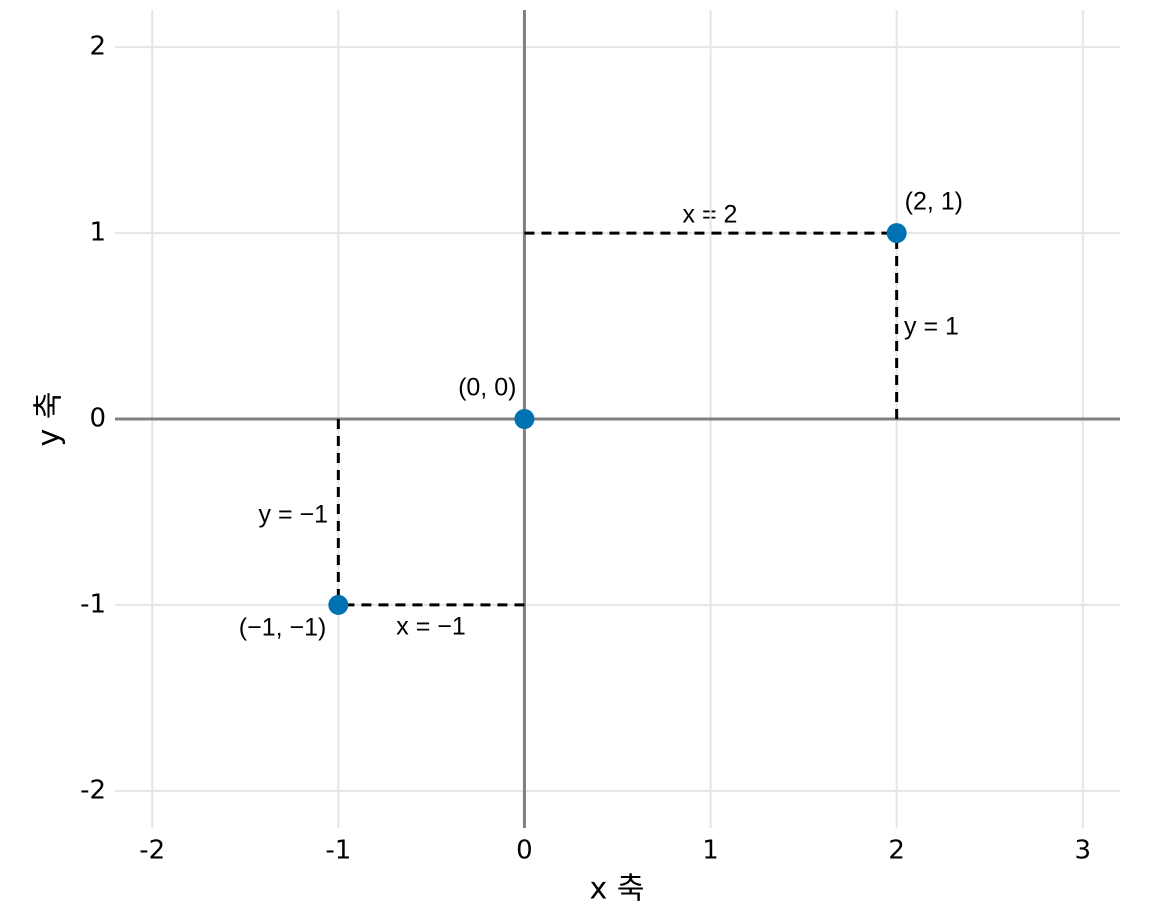 The width and height of the screenshot is (1152, 921). Describe the element at coordinates (338, 851) in the screenshot. I see `x-tick-label: -1` at that location.